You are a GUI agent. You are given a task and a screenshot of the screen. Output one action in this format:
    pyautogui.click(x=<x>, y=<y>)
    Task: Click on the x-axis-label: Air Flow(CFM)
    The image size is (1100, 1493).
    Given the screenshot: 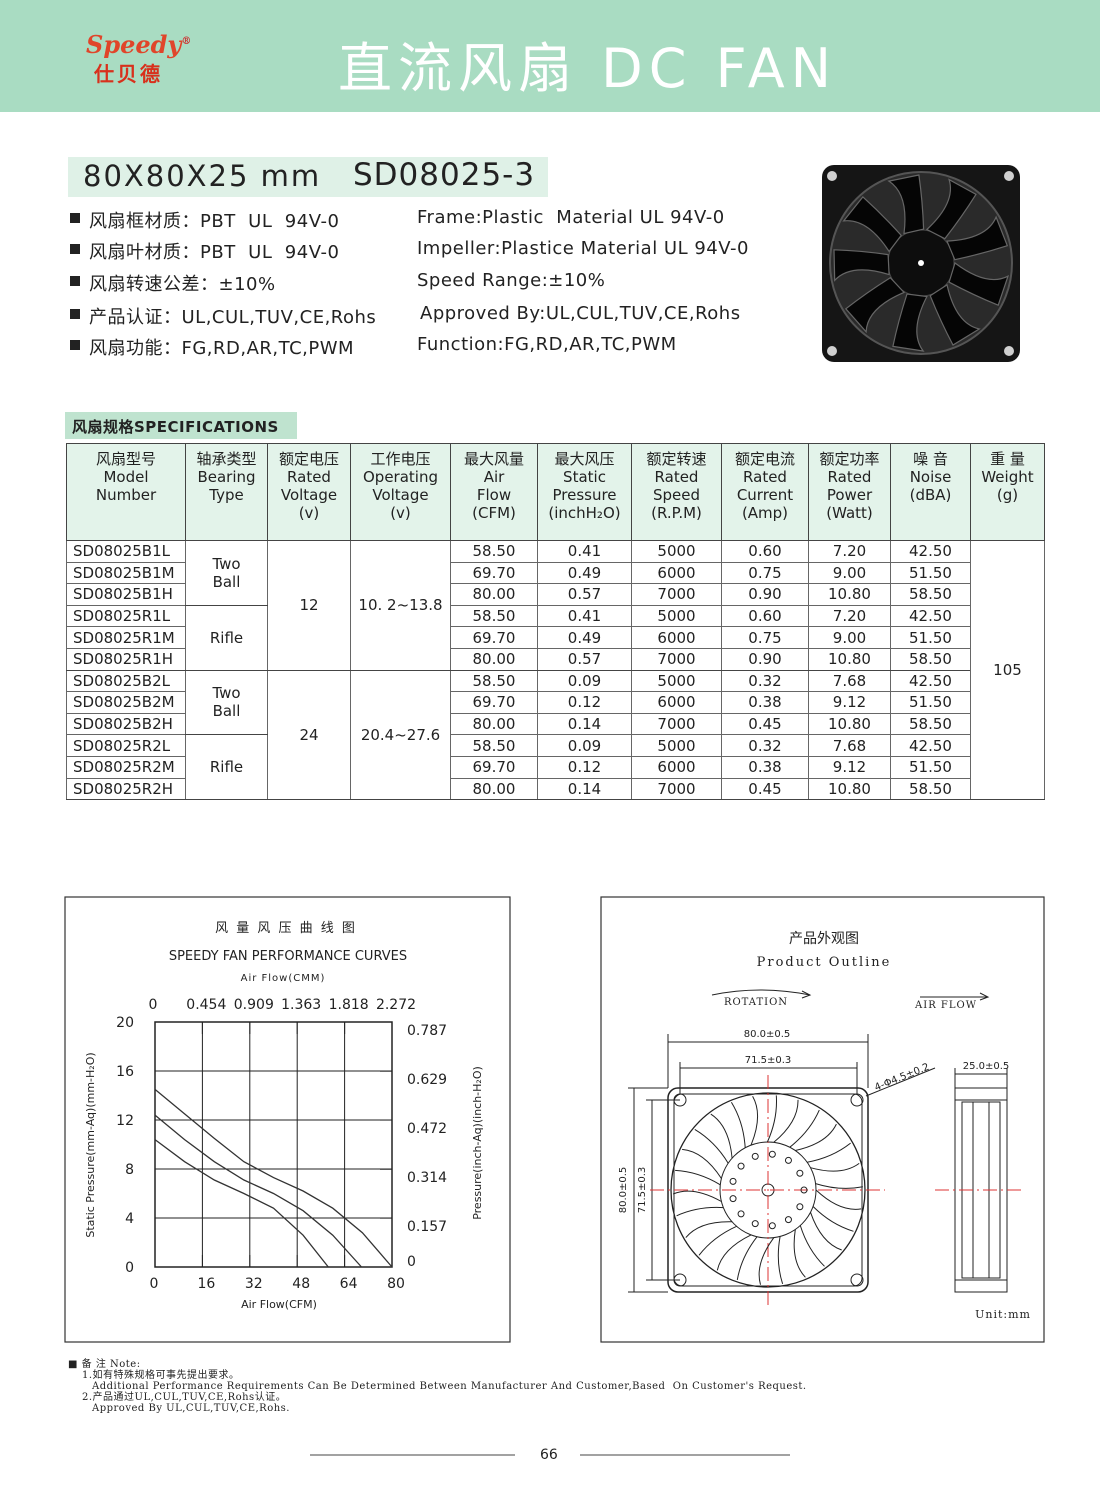 What is the action you would take?
    pyautogui.click(x=279, y=1304)
    